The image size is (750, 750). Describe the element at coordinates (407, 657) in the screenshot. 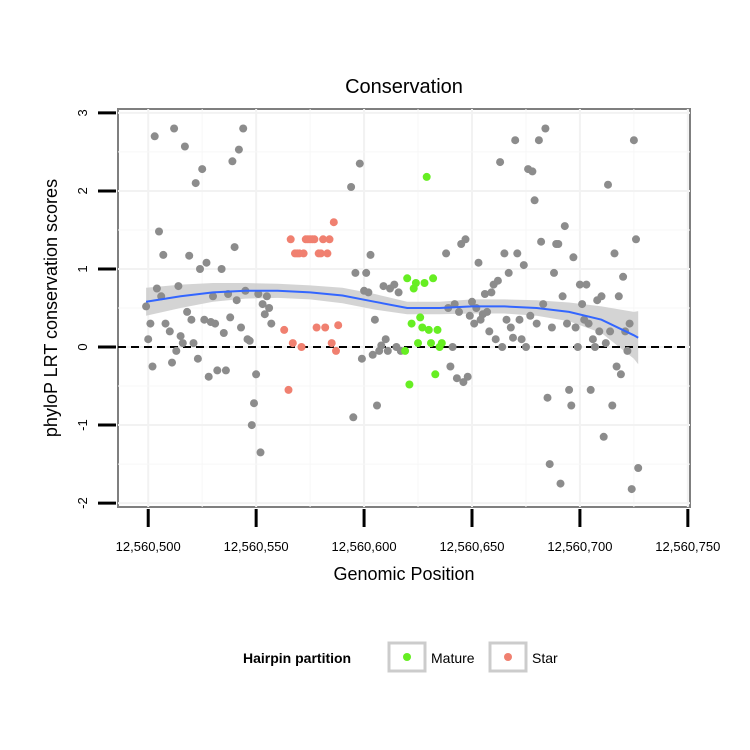

I see `legend-swatch-mature` at that location.